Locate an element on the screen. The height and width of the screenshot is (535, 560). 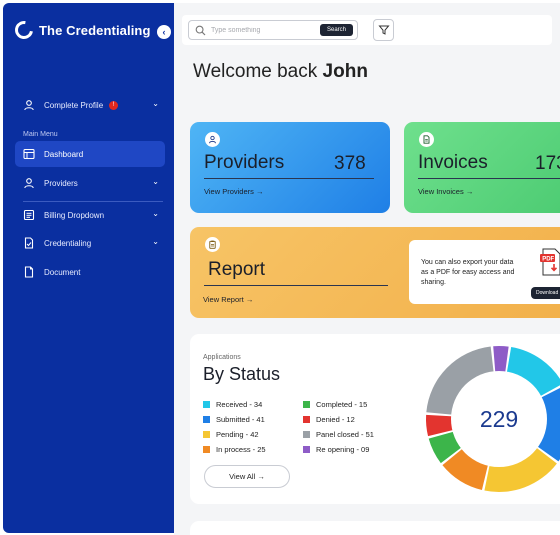
search-input is located at coordinates (261, 30).